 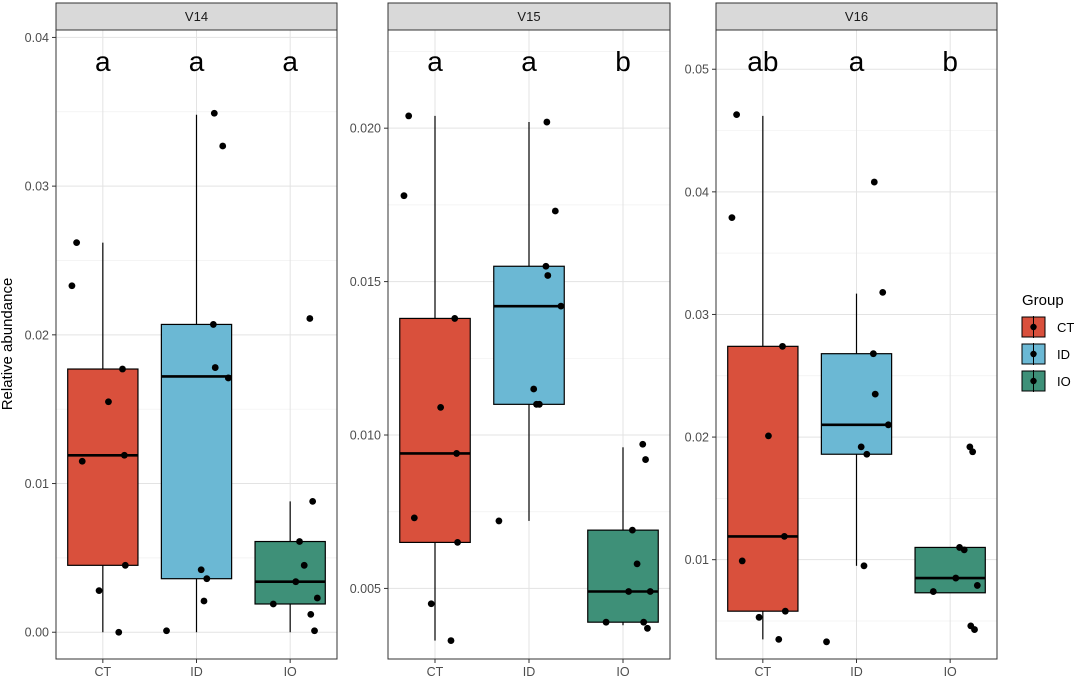 I want to click on legend-key-point, so click(x=1033, y=381).